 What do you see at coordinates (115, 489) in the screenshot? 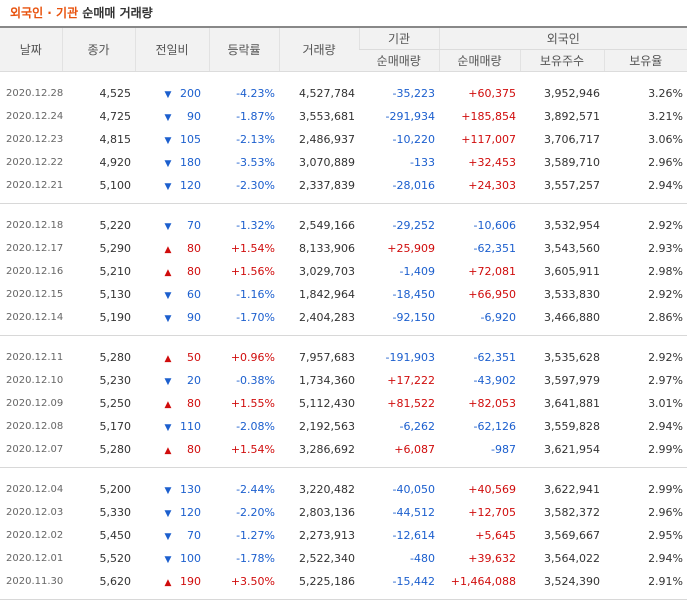
I see `cell-close: 5,200` at bounding box center [115, 489].